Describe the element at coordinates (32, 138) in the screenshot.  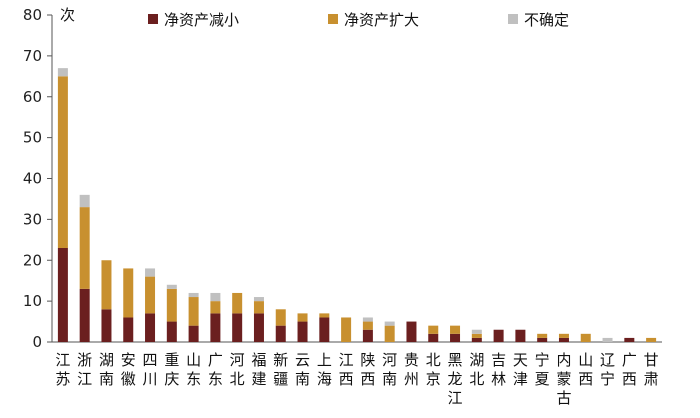
I see `y-tick-label: 50` at that location.